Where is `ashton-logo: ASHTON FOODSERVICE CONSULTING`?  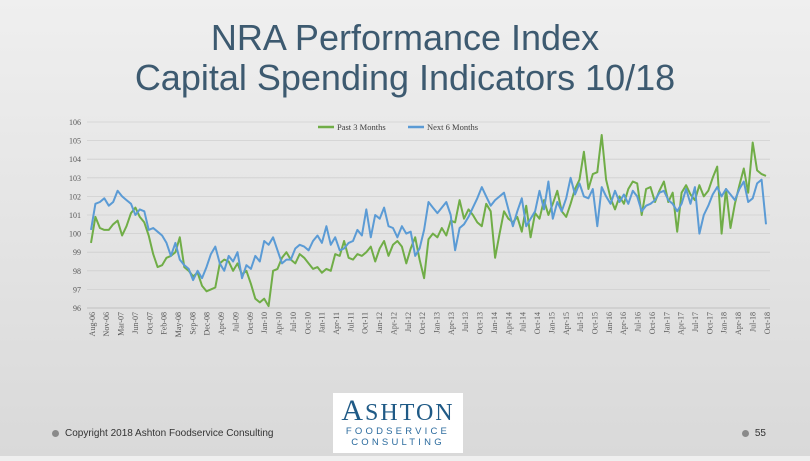 ashton-logo: ASHTON FOODSERVICE CONSULTING is located at coordinates (398, 423).